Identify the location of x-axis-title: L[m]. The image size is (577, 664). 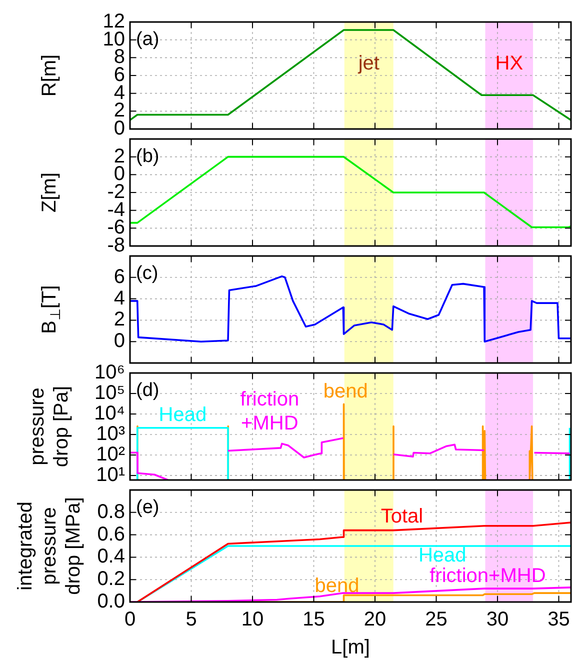
(350, 647).